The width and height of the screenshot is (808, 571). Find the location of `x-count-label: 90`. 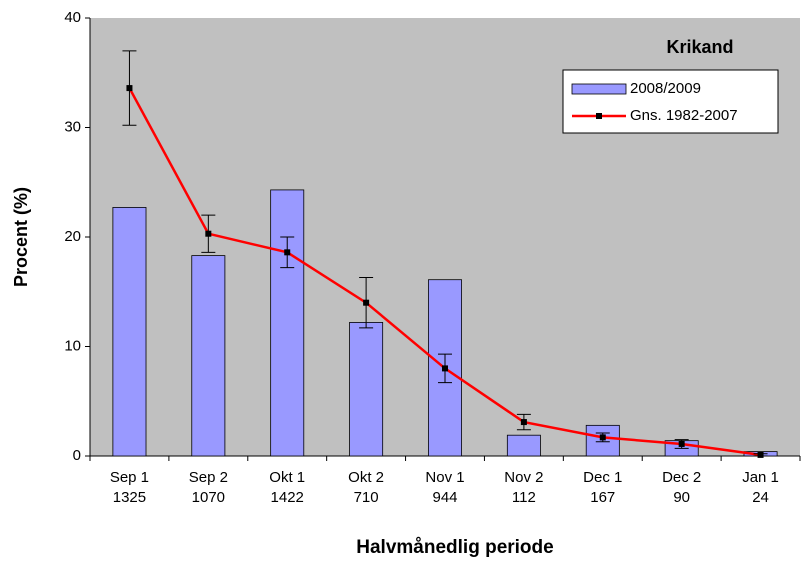

x-count-label: 90 is located at coordinates (681, 497).